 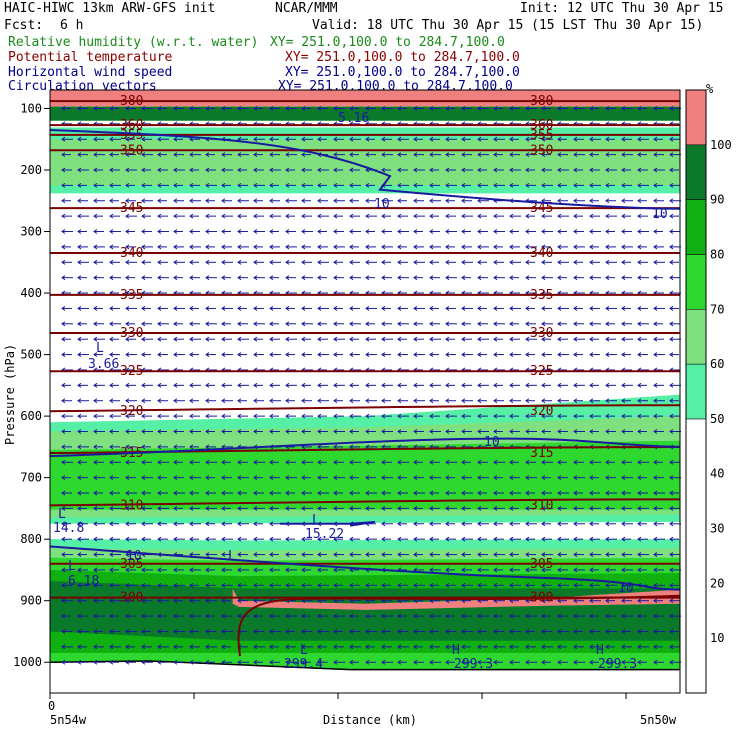 What do you see at coordinates (24, 25) in the screenshot?
I see `forecast-label: Fcst:` at bounding box center [24, 25].